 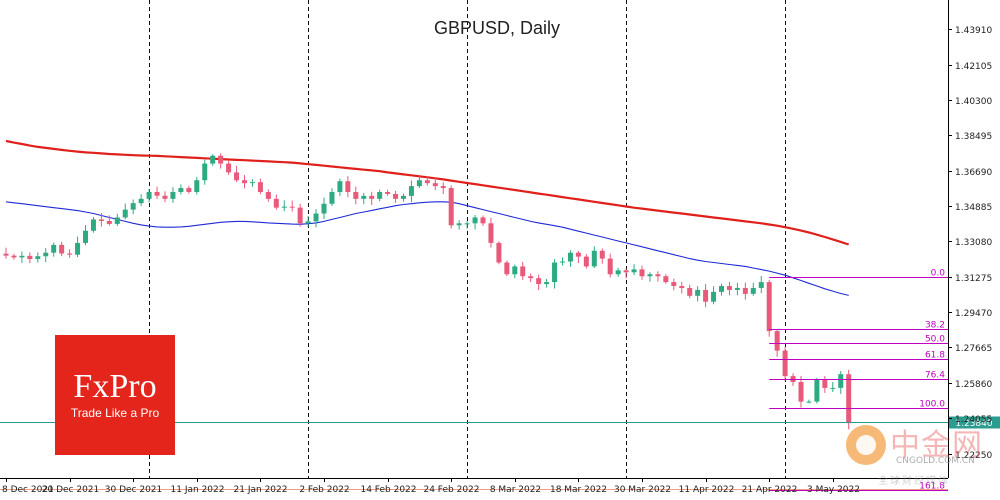 I want to click on x-tick-label: 2 Feb 2022, so click(x=324, y=490).